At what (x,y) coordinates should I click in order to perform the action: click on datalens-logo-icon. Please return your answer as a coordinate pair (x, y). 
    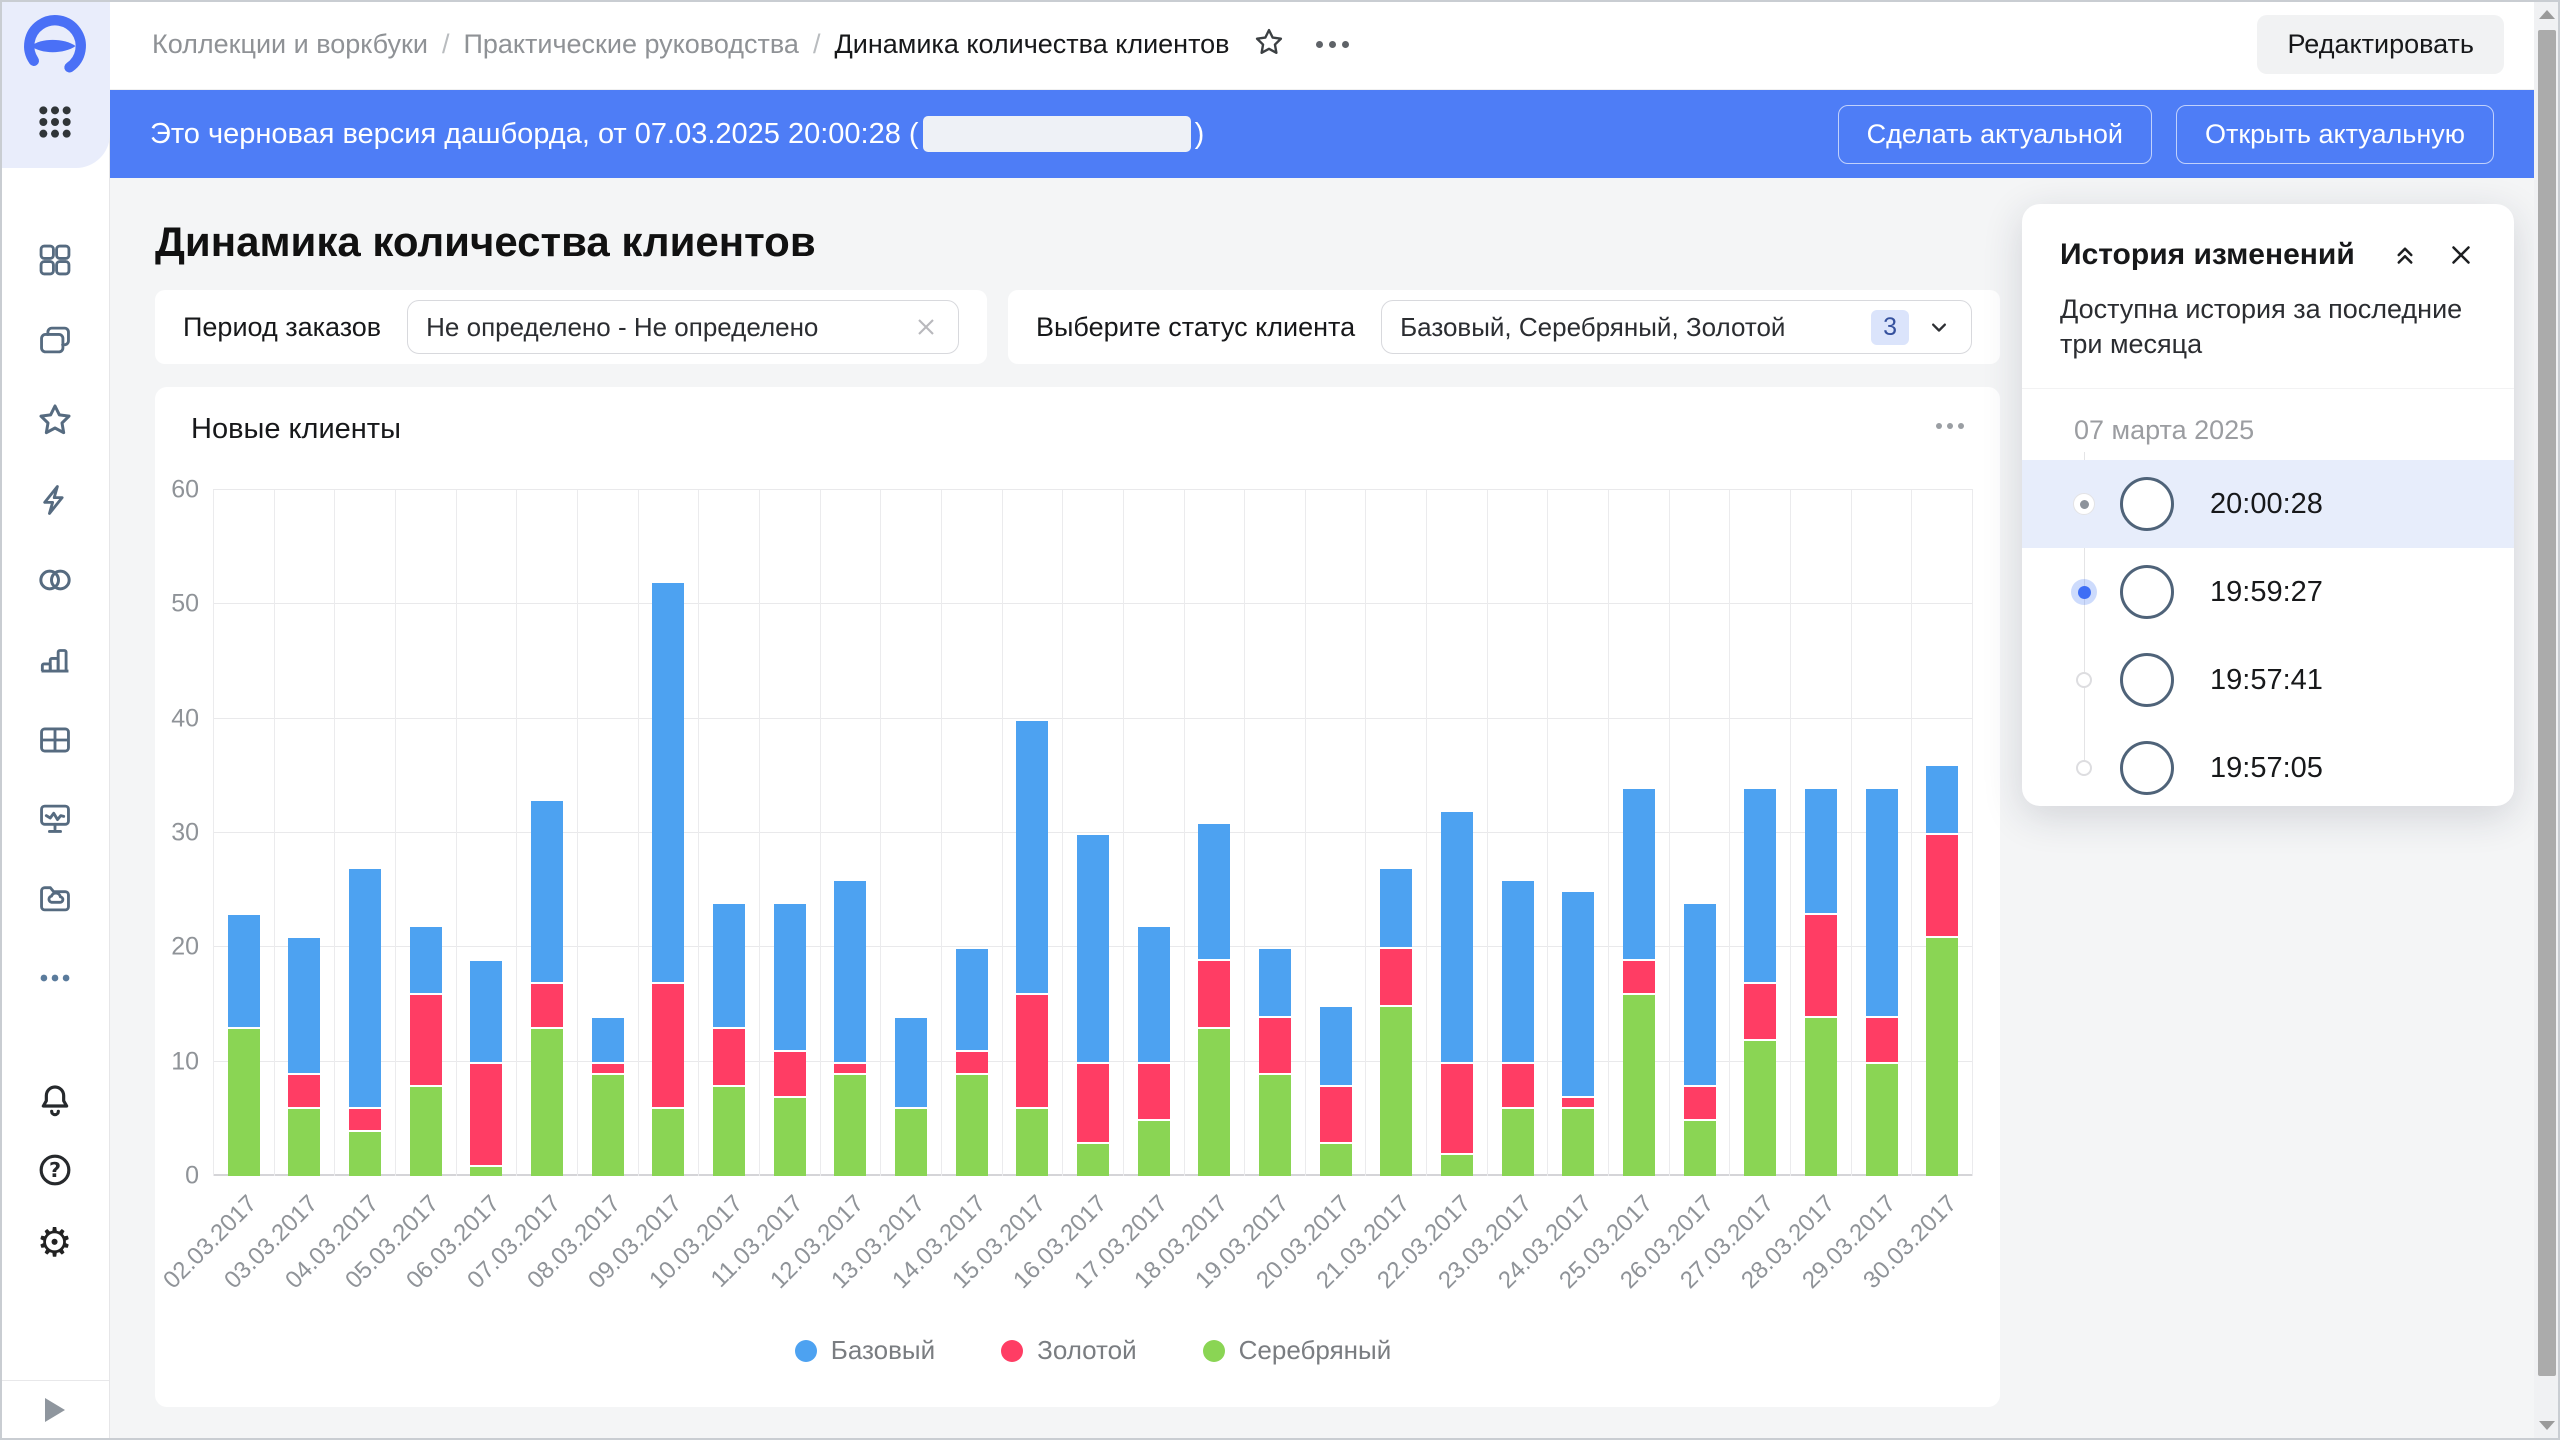
    Looking at the image, I should click on (55, 46).